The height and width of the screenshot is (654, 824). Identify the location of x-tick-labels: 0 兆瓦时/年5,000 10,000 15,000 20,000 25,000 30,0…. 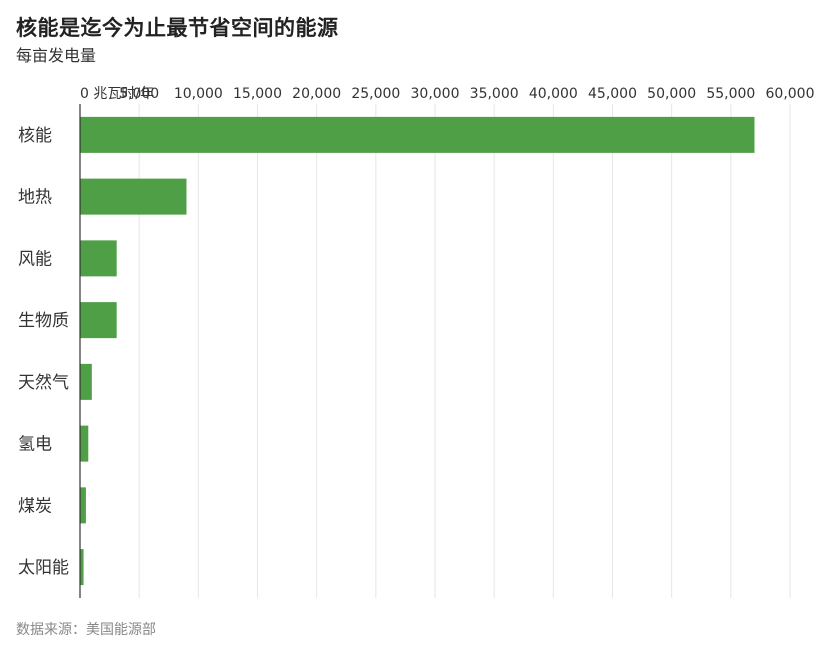
(447, 94).